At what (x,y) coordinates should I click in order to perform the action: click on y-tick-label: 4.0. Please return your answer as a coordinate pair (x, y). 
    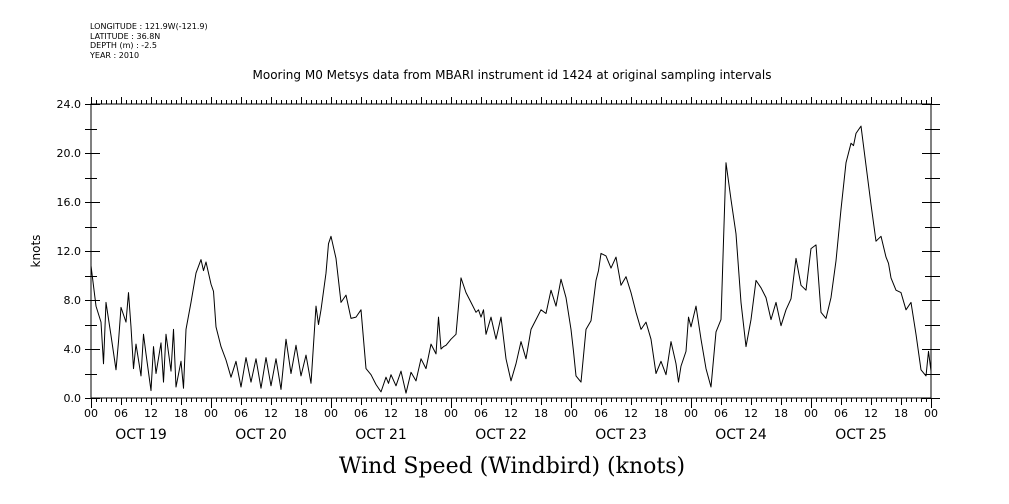
    Looking at the image, I should click on (73, 349).